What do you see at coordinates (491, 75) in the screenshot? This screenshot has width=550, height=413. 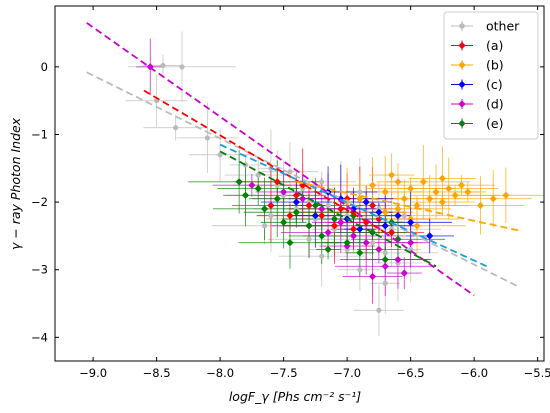 I see `legend-box` at bounding box center [491, 75].